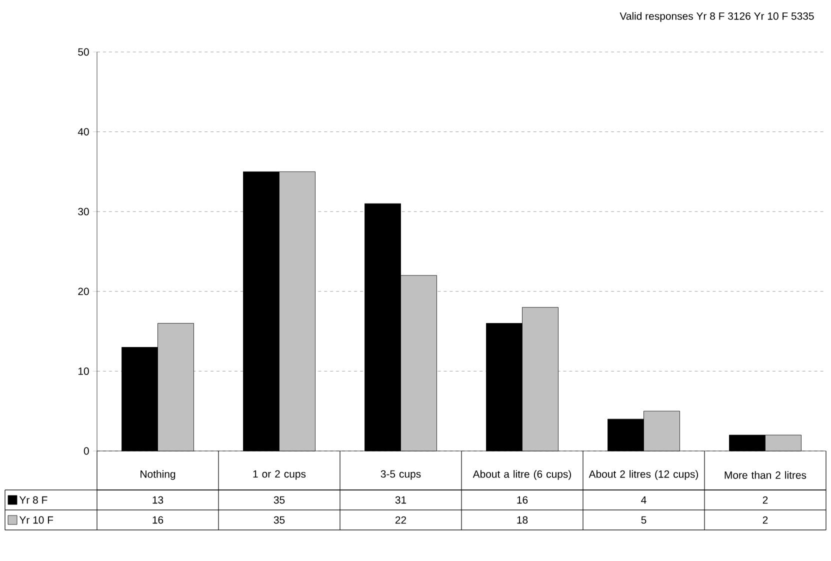 The height and width of the screenshot is (561, 831). I want to click on y-tick-label: 20, so click(83, 292).